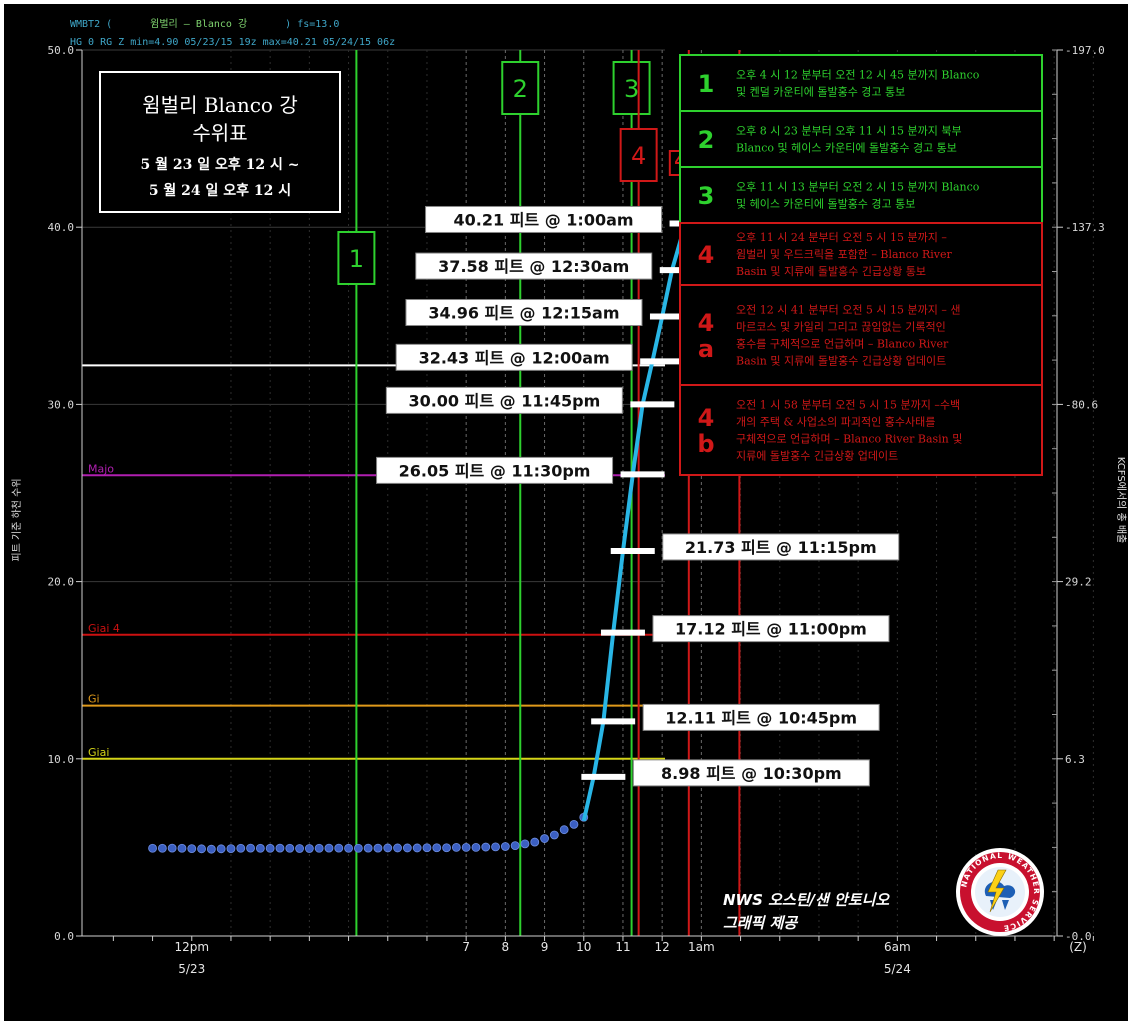 This screenshot has height=1025, width=1132. I want to click on credit-line-2: 그래픽 제공, so click(760, 923).